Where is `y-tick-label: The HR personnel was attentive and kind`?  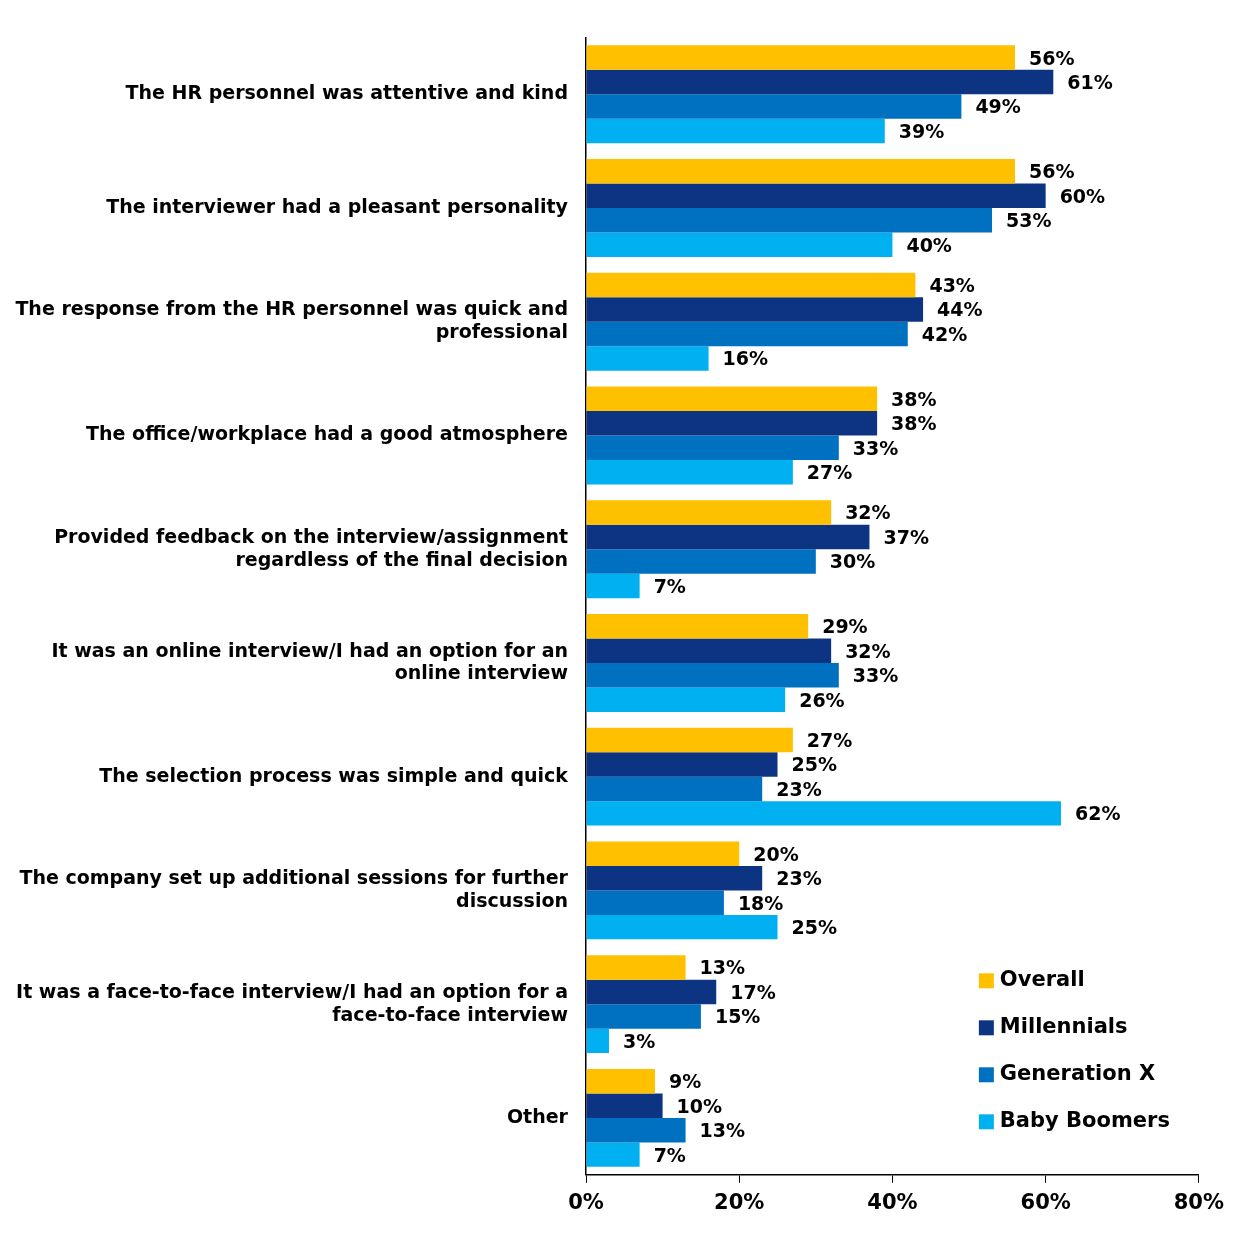
y-tick-label: The HR personnel was attentive and kind is located at coordinates (346, 92).